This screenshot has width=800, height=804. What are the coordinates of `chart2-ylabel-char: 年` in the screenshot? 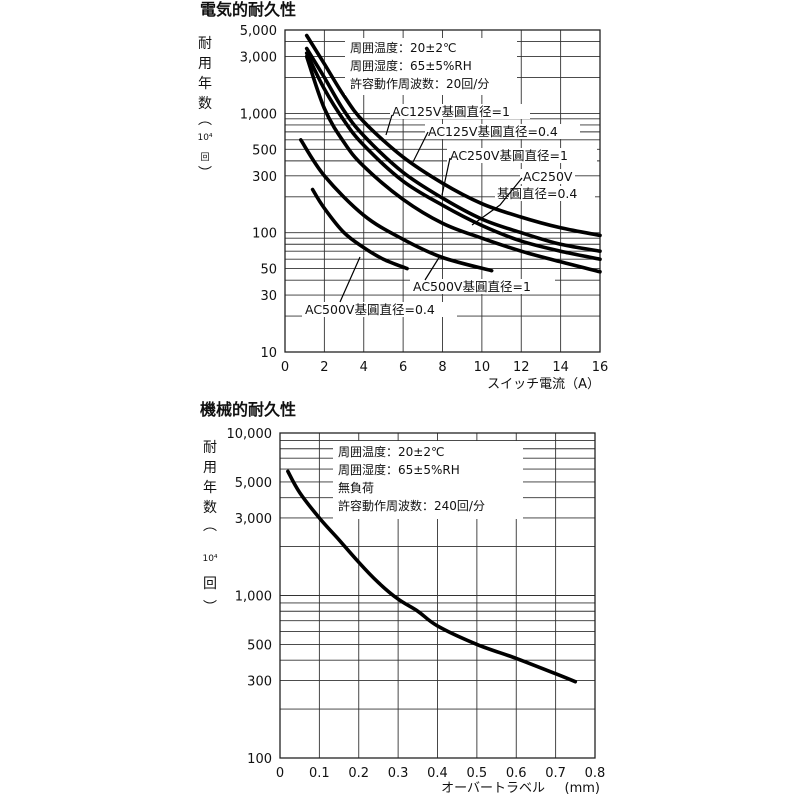 It's located at (210, 488).